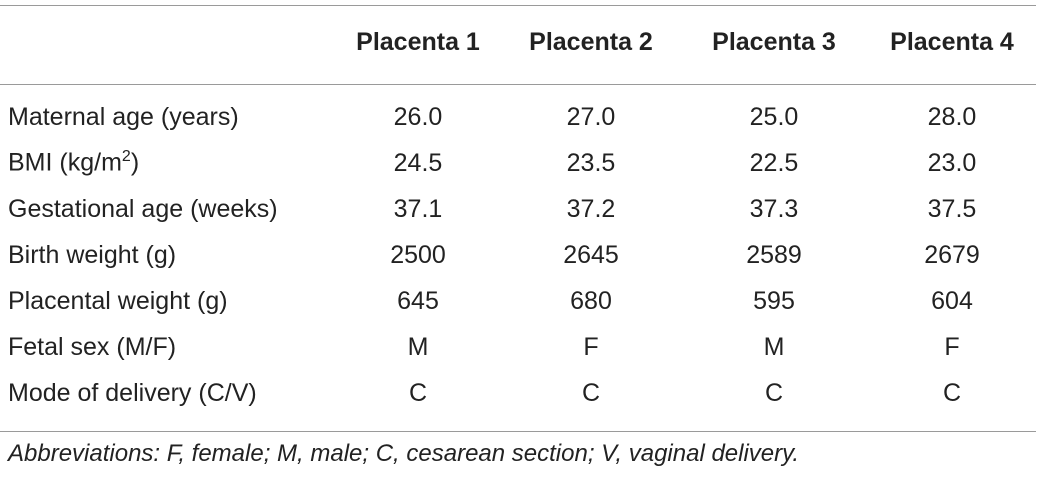 This screenshot has height=480, width=1042. I want to click on table-cell: 645, so click(418, 300).